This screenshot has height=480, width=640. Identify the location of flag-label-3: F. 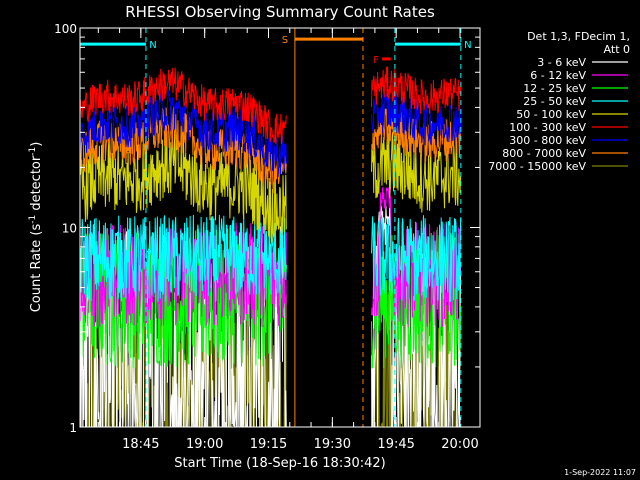
(376, 60).